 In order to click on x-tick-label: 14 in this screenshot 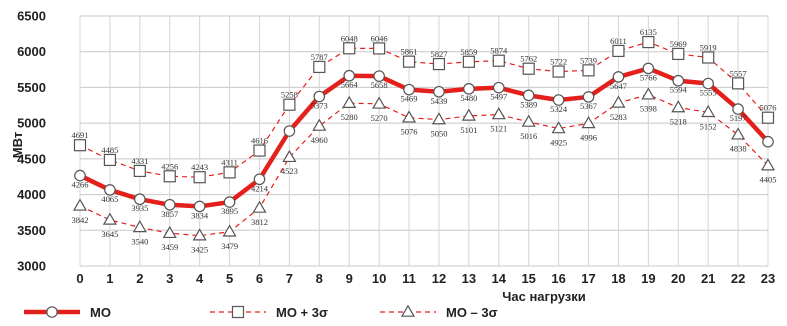, I will do `click(499, 278)`.